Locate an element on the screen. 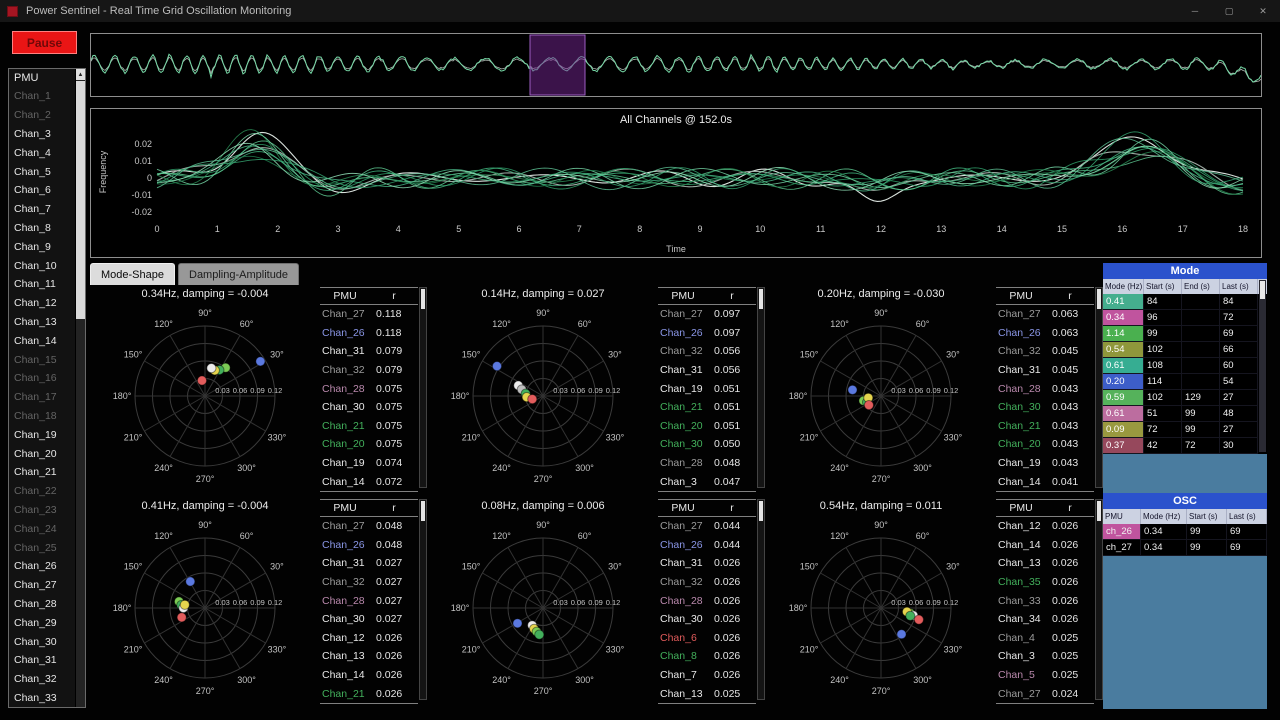 This screenshot has height=720, width=1280. pmu-r-row: Chan_28 0.075 is located at coordinates (369, 388).